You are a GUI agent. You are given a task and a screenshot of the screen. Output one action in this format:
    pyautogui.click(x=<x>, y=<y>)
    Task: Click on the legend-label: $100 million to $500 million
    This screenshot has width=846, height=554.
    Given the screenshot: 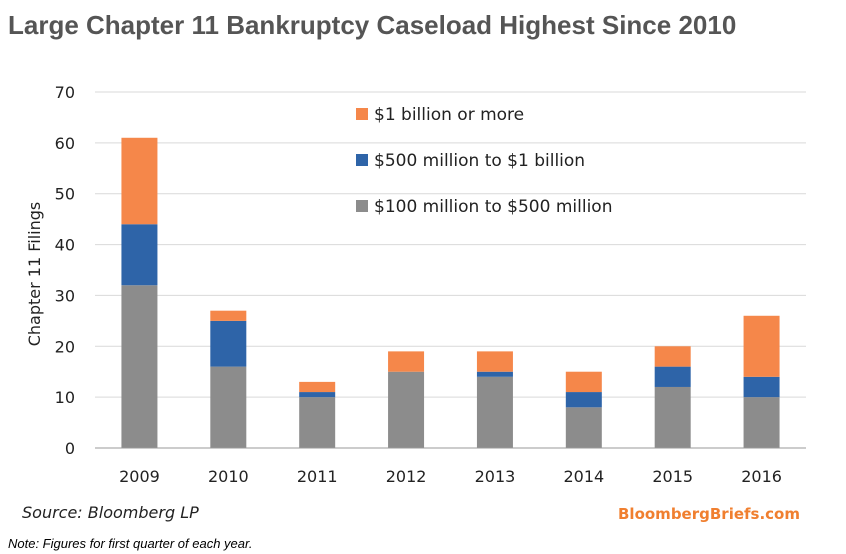 What is the action you would take?
    pyautogui.click(x=493, y=207)
    